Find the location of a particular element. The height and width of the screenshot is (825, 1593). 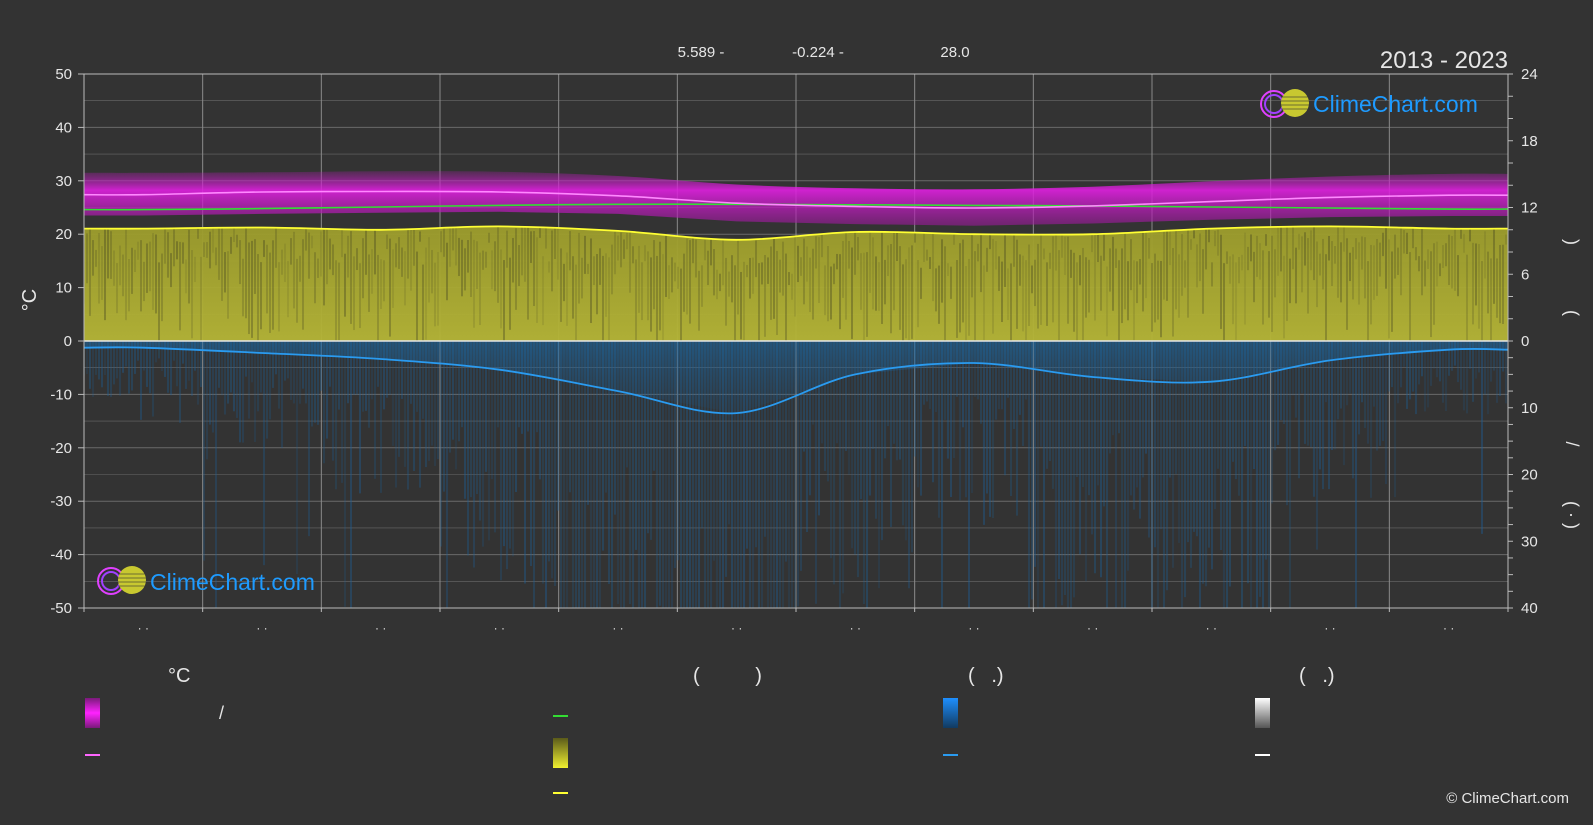

right-axis-label-d: ( · ) is located at coordinates (1572, 515).